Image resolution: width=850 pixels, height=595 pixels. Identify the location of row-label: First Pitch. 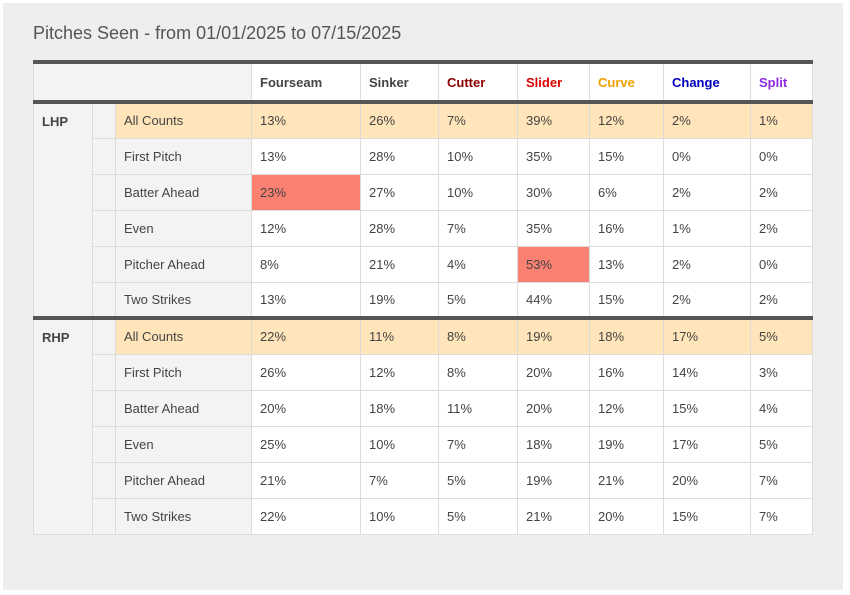
(183, 372).